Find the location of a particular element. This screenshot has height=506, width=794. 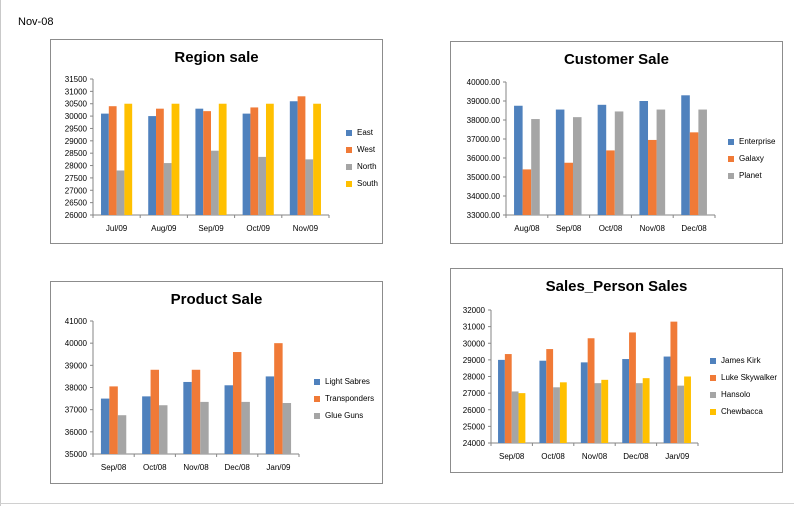

y-tick-label: 31500 is located at coordinates (76, 79).